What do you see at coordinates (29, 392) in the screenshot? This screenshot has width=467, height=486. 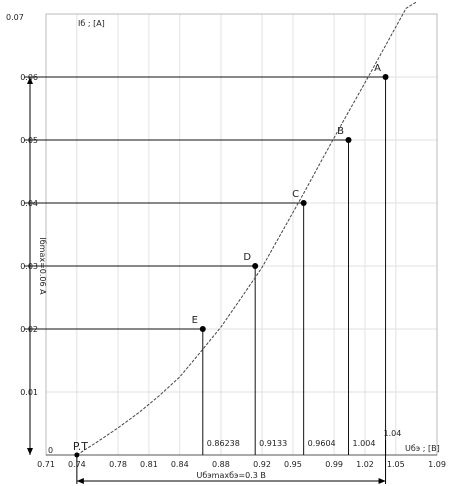 I see `y-tick-label: 0.01` at bounding box center [29, 392].